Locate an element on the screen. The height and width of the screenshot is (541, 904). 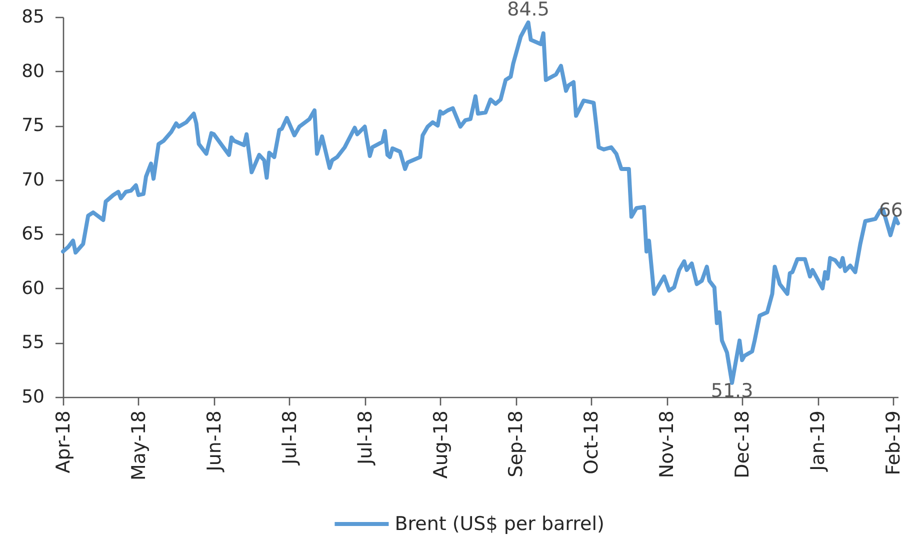
y-tick-label: 85 is located at coordinates (33, 17).